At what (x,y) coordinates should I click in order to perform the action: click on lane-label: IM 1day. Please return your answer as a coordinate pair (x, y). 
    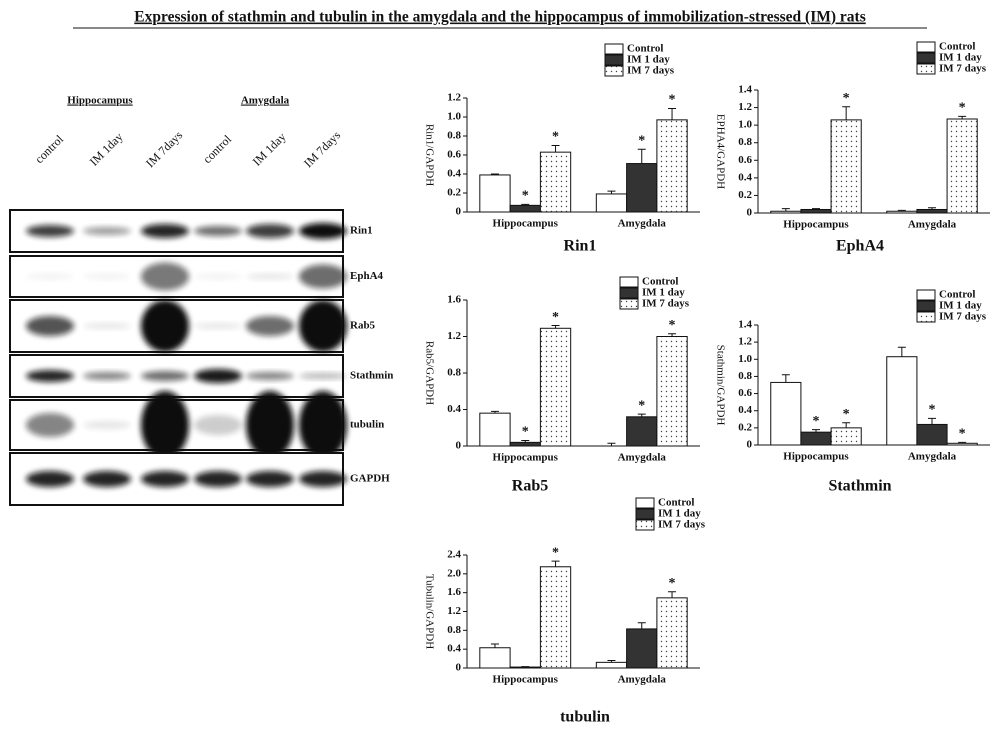
    Looking at the image, I should click on (269, 149).